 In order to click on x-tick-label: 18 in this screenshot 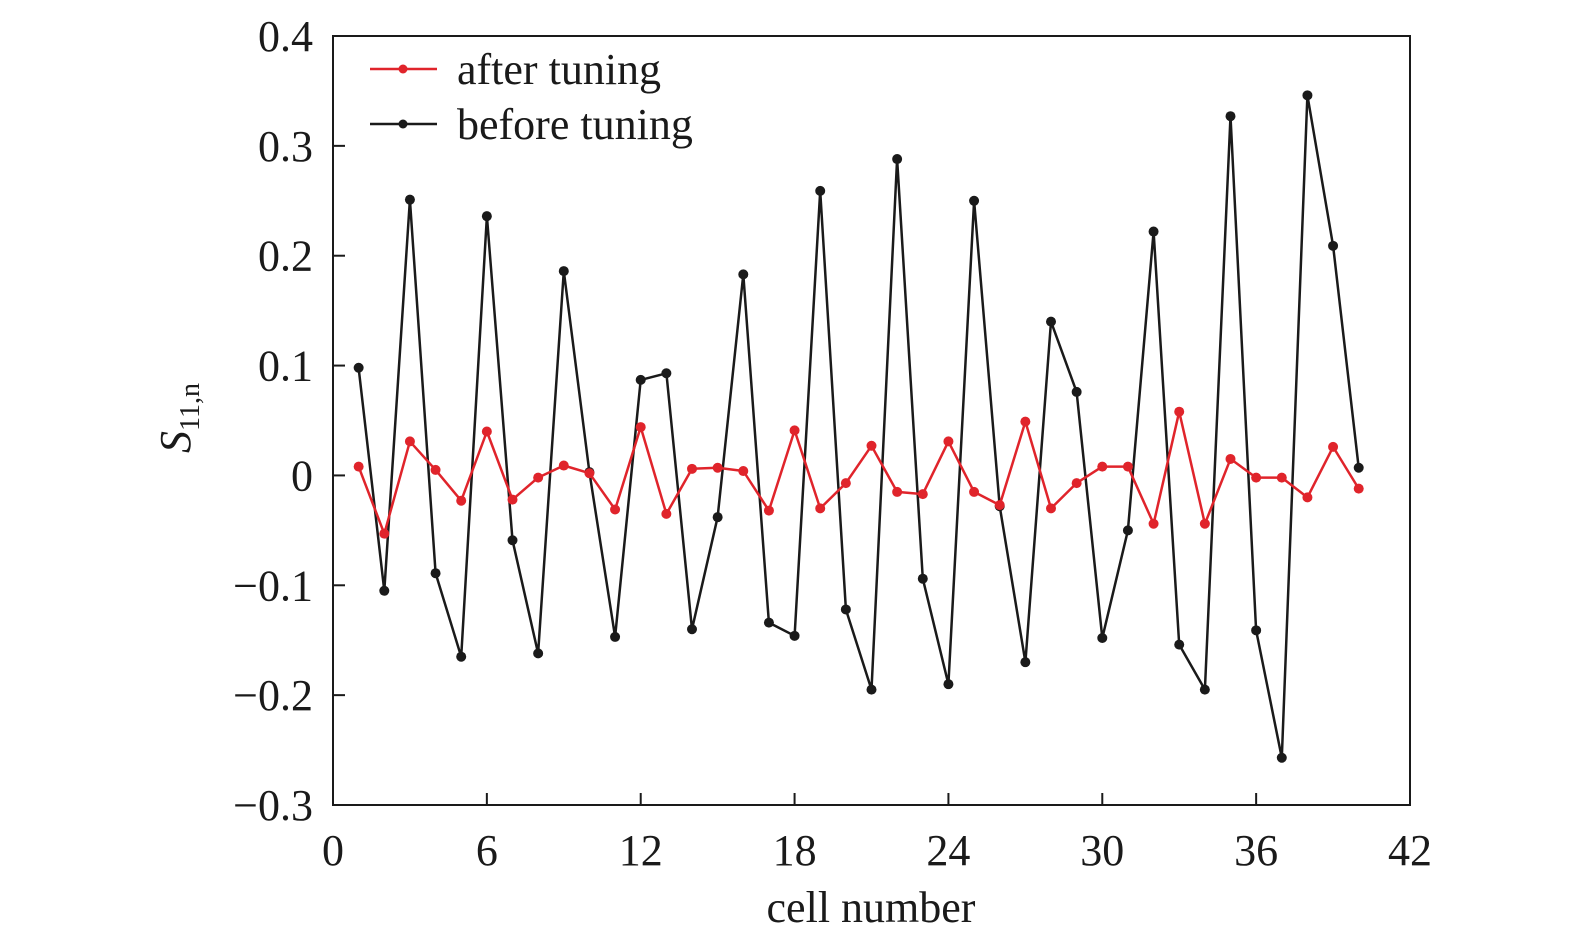, I will do `click(795, 850)`.